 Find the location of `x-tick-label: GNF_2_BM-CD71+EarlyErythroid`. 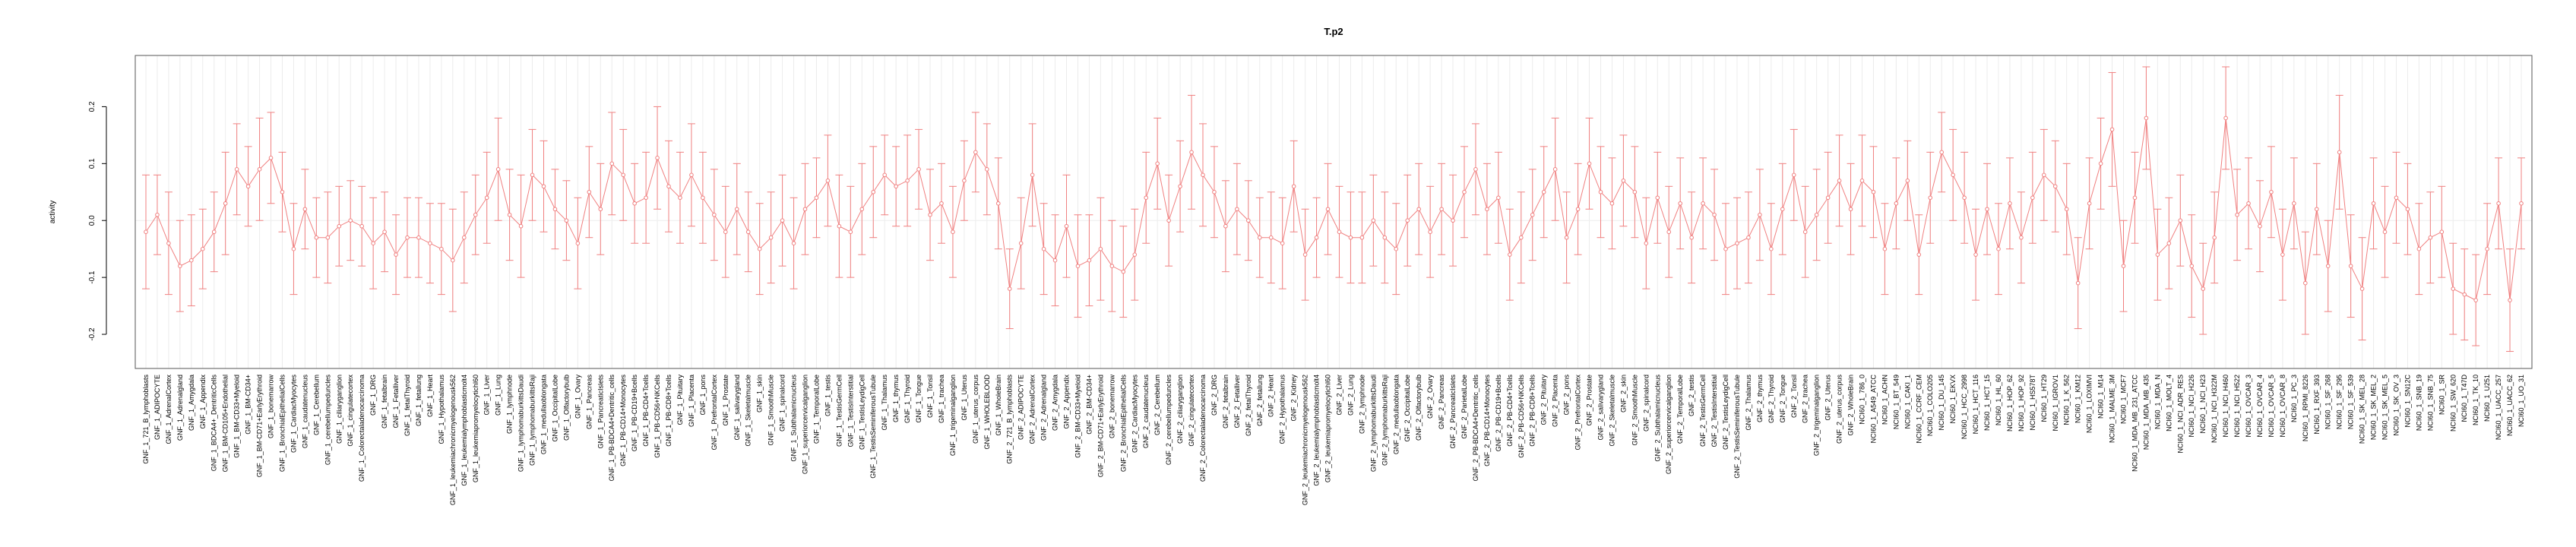

x-tick-label: GNF_2_BM-CD71+EarlyErythroid is located at coordinates (1100, 426).